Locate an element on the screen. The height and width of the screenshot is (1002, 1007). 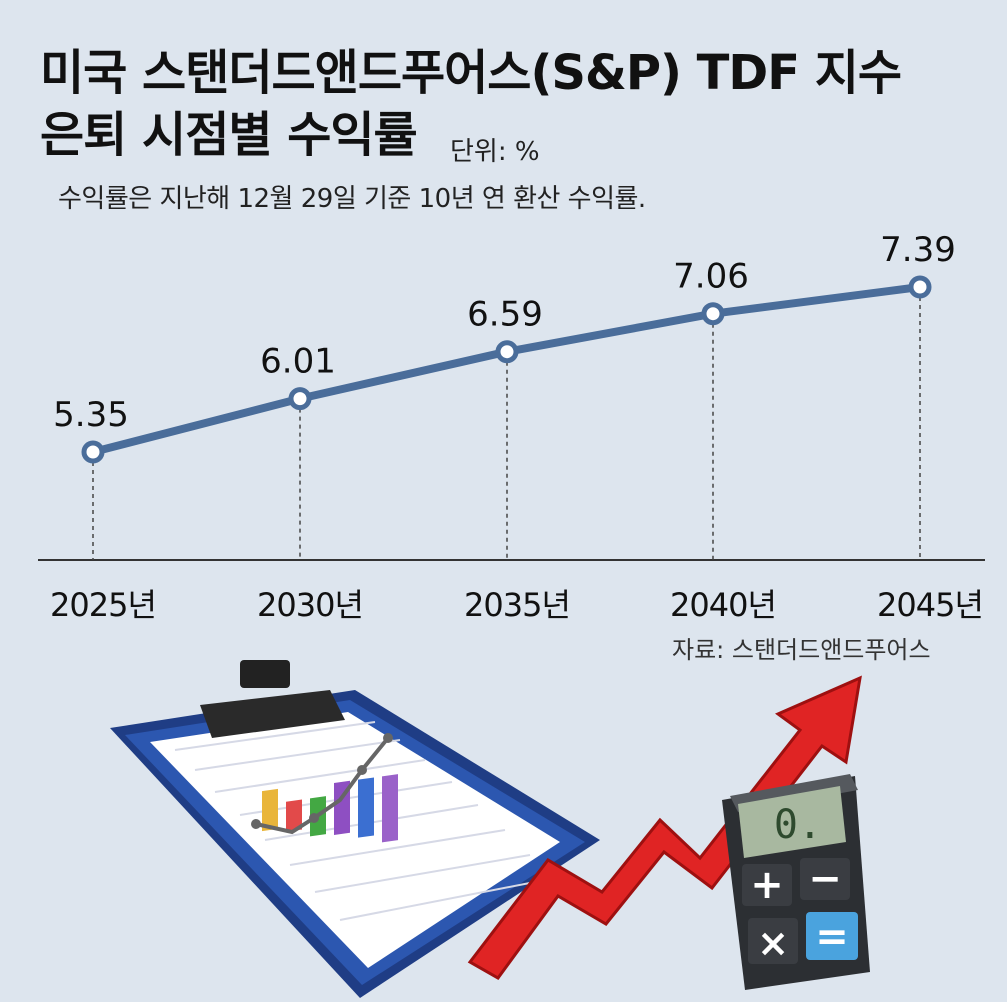
title-line-2: 은퇴 시점별 수익률 is located at coordinates (229, 135).